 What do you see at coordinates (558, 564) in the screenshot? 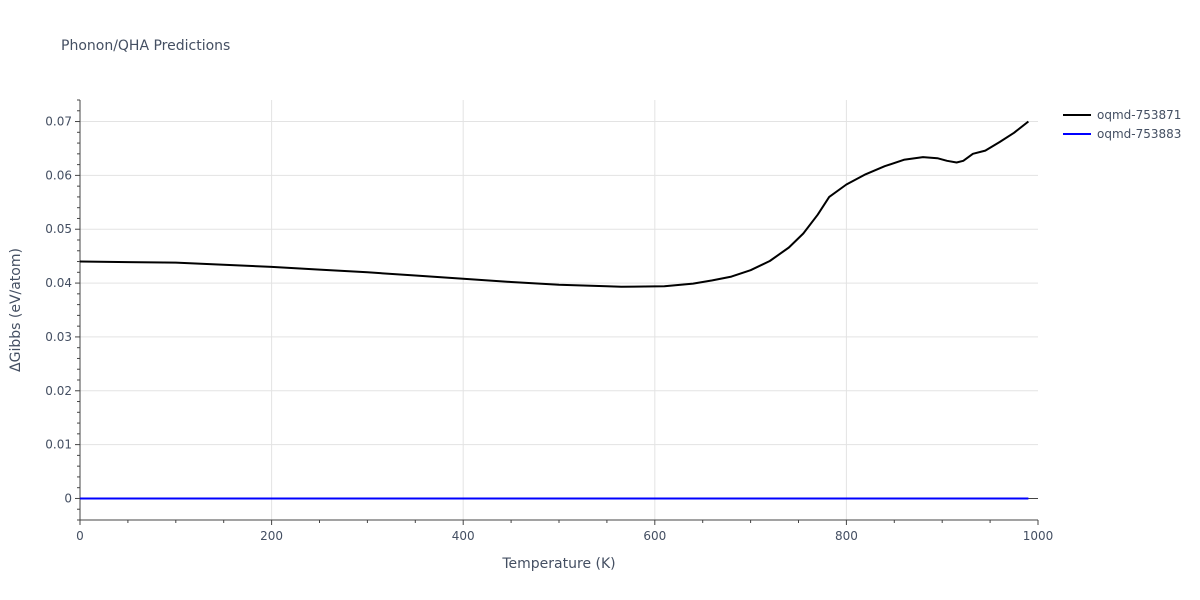
I see `x-axis-title: Temperature (K)` at bounding box center [558, 564].